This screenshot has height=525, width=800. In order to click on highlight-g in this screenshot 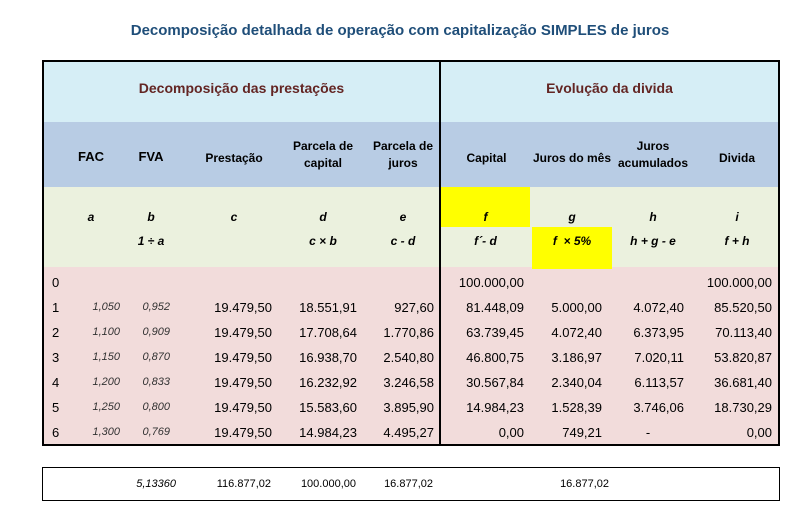, I will do `click(572, 248)`.